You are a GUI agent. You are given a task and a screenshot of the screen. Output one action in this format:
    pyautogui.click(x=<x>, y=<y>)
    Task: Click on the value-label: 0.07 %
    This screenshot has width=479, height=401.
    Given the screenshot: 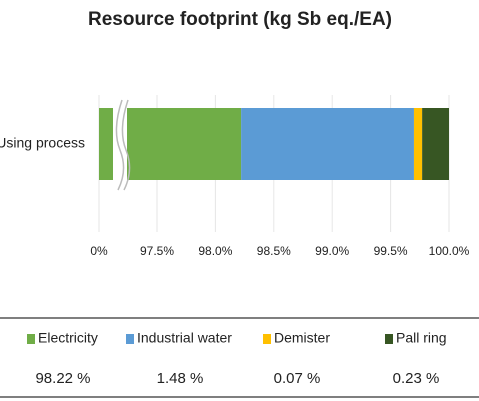 What is the action you would take?
    pyautogui.click(x=297, y=378)
    